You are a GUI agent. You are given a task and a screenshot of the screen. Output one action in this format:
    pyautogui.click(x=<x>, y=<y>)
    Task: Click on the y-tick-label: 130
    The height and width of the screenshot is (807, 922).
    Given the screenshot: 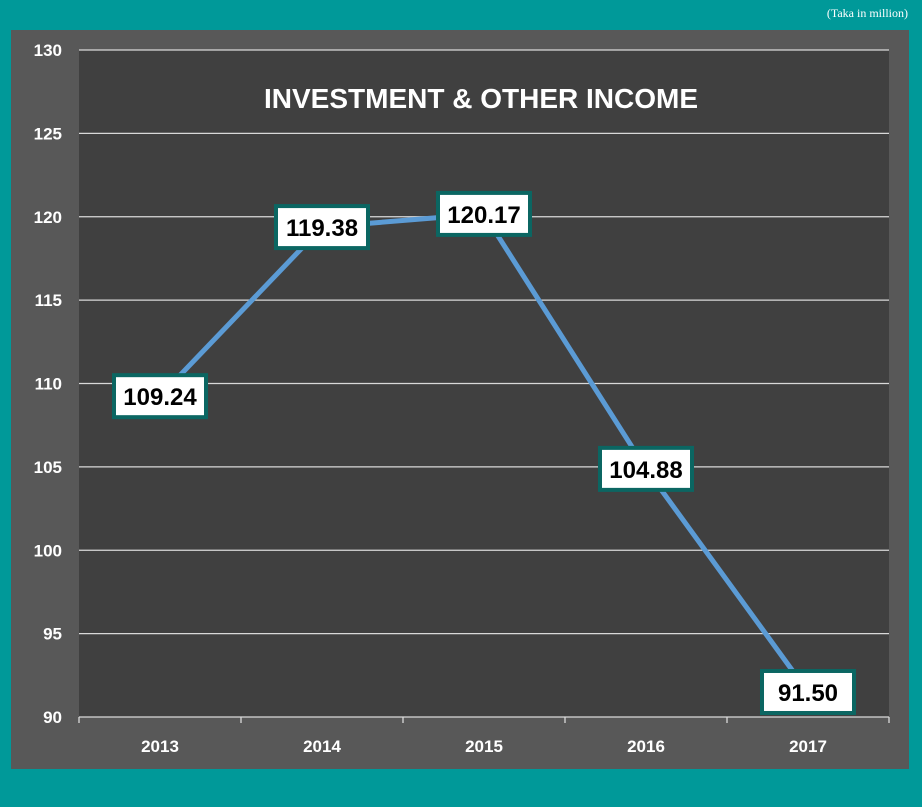 What is the action you would take?
    pyautogui.click(x=48, y=50)
    